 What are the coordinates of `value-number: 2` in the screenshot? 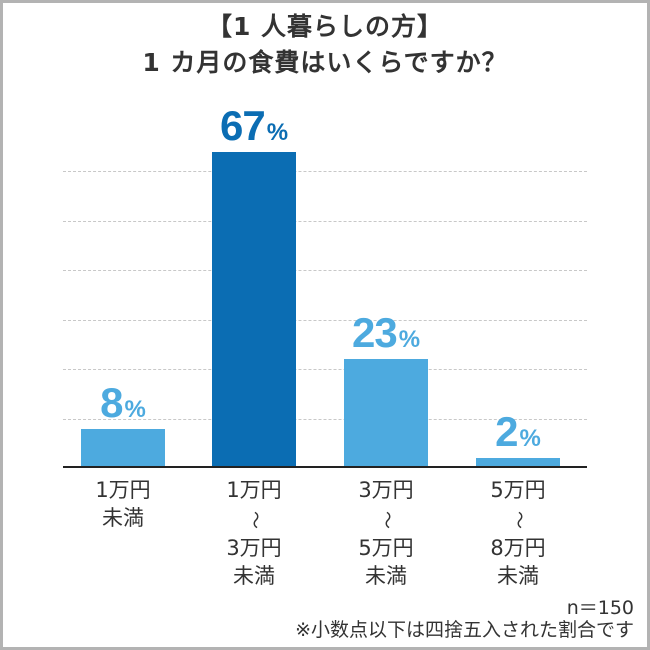 It's located at (506, 431).